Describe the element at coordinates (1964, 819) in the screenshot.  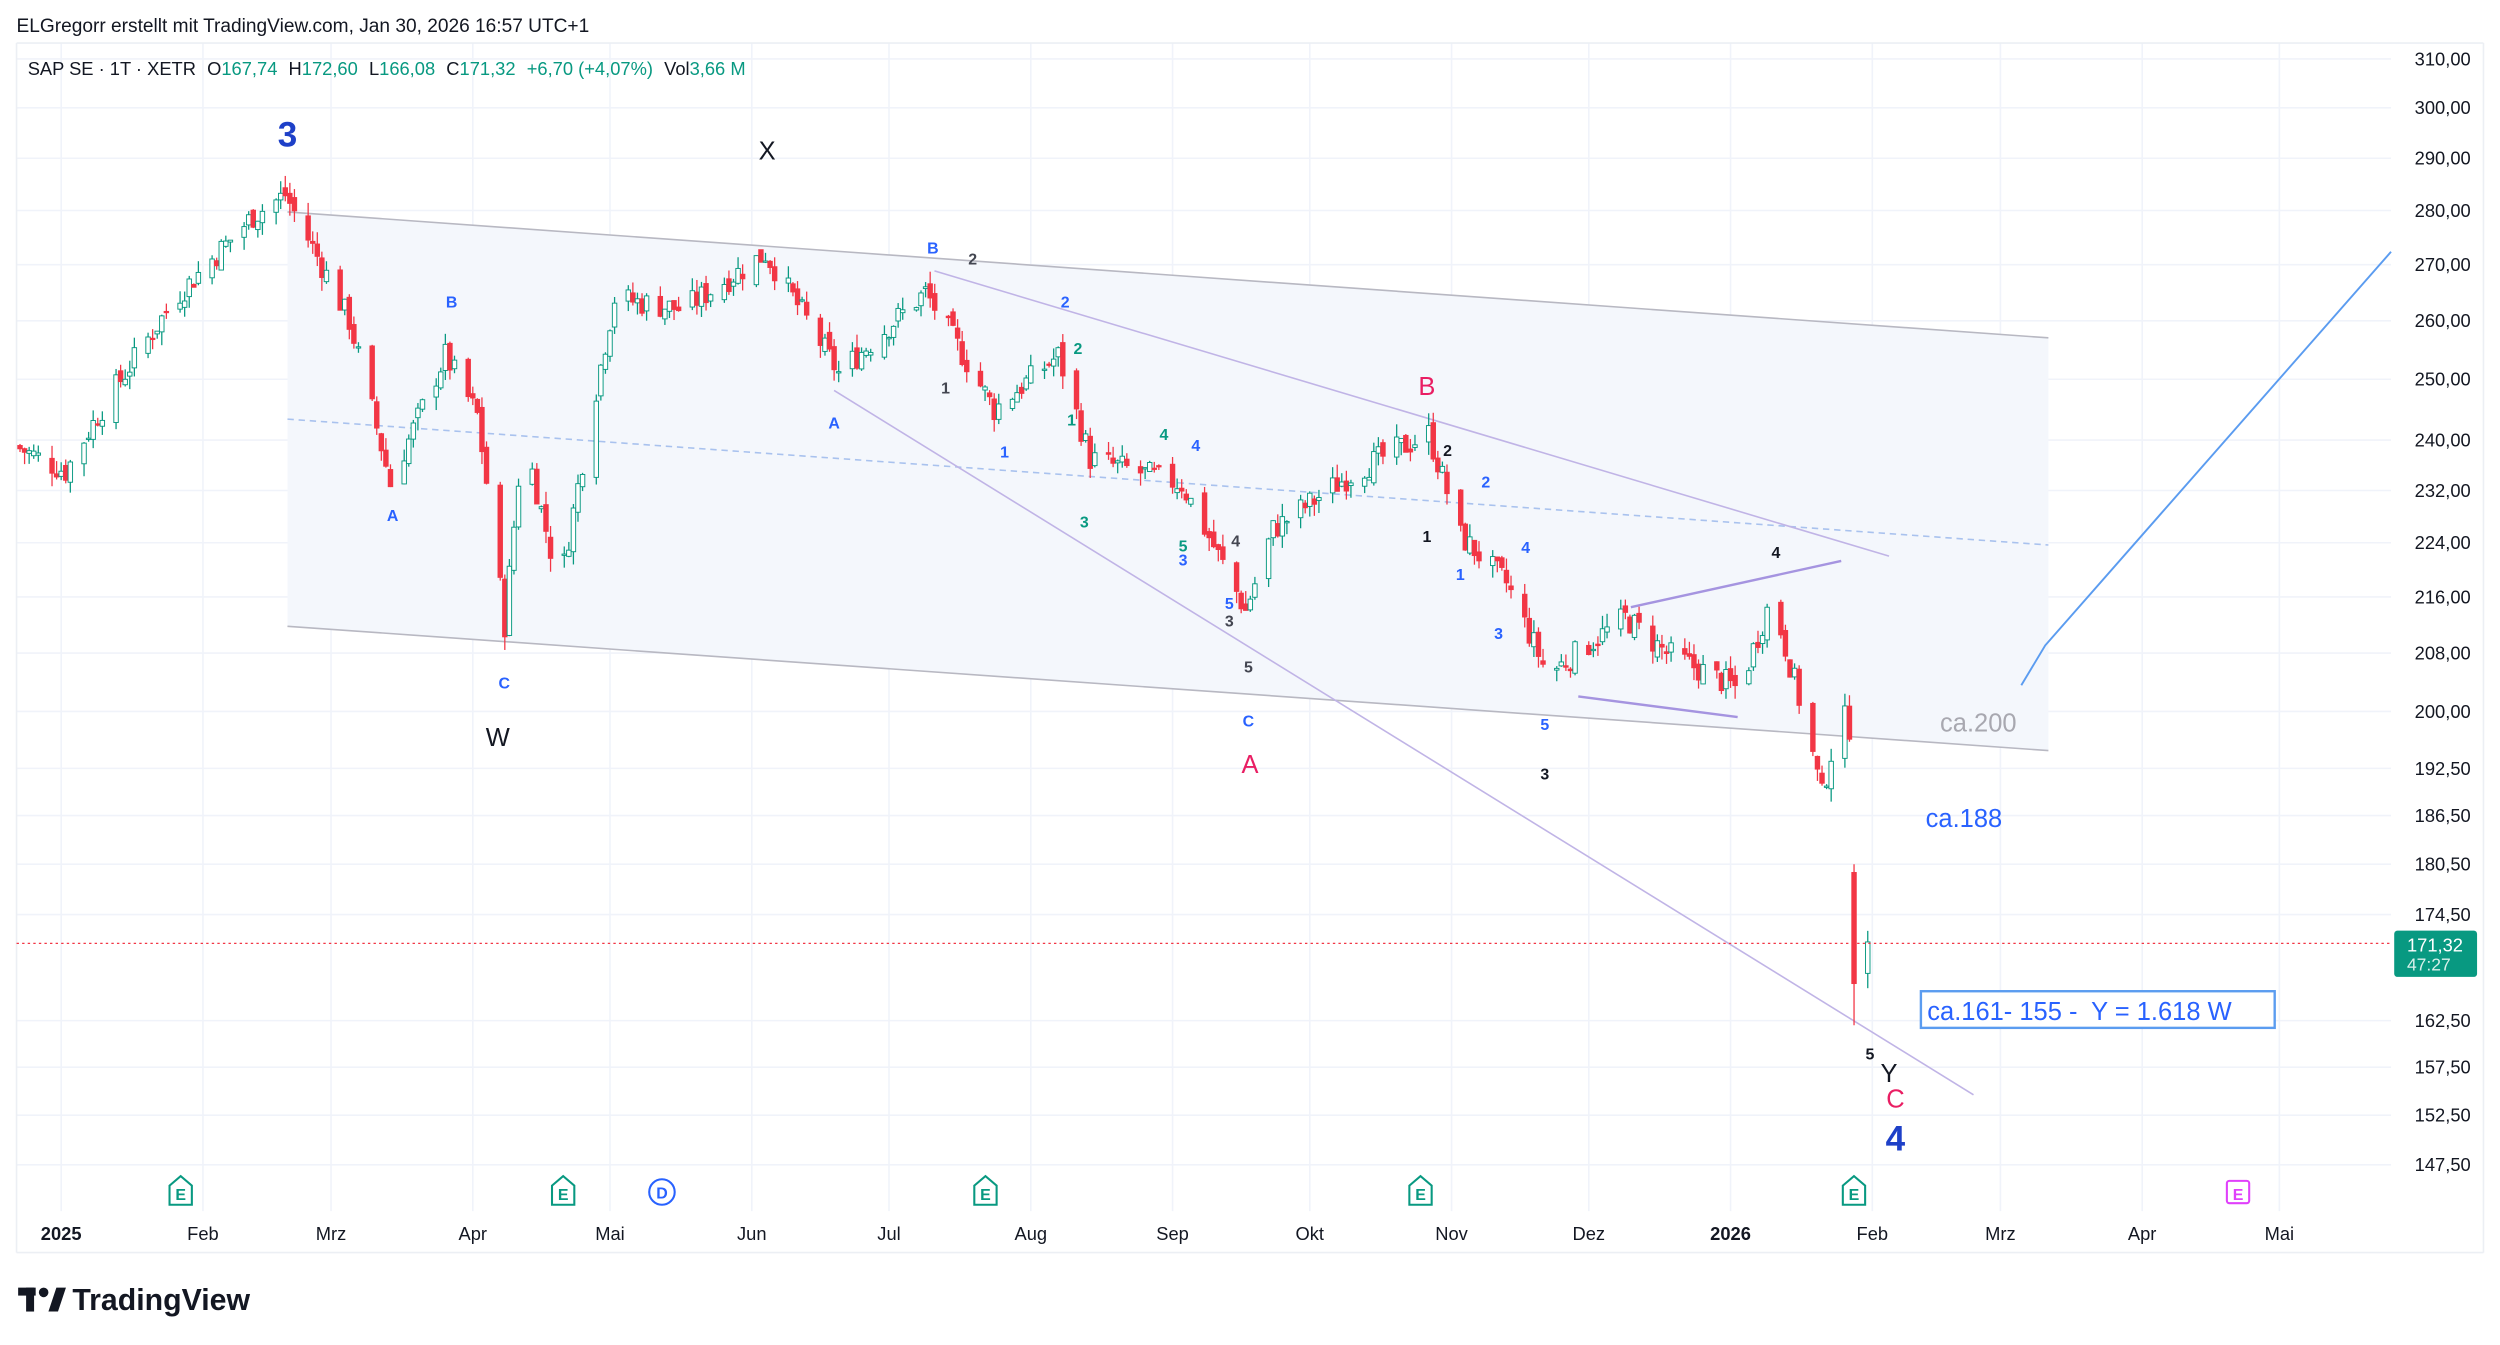
I see `ca188-label: ca.188` at that location.